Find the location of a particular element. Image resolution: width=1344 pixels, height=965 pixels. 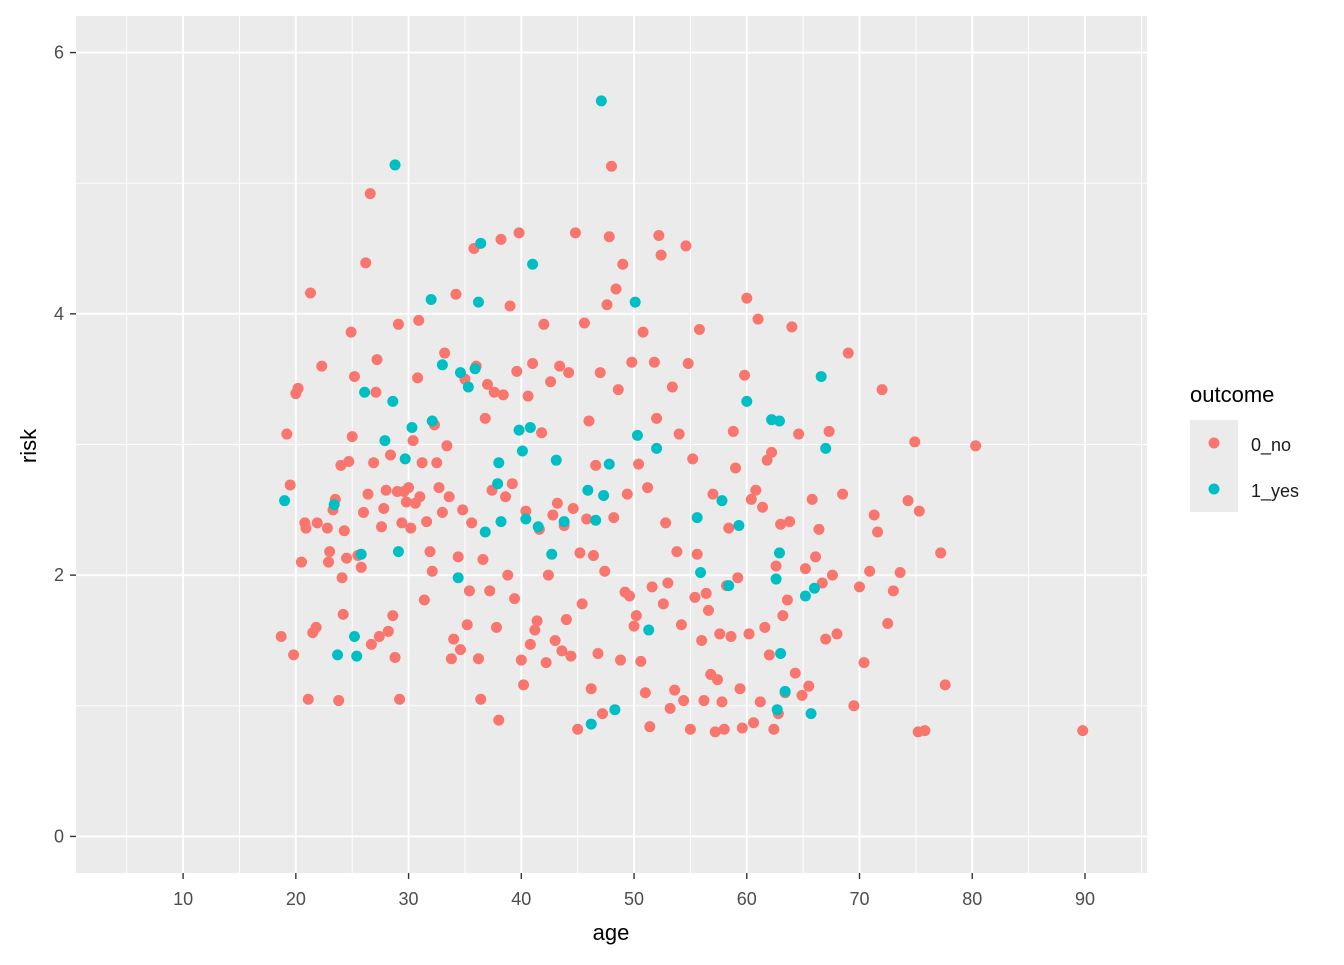

y-tick-label: 6 is located at coordinates (59, 53).